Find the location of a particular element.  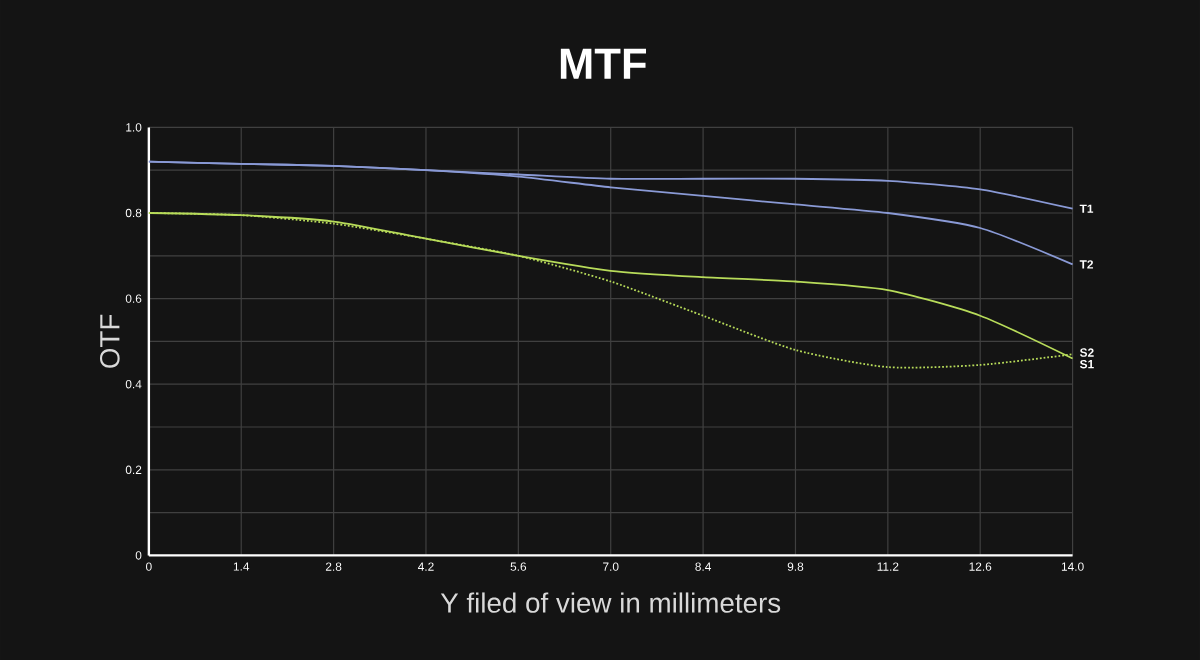

y-axis-title: OTF is located at coordinates (109, 341).